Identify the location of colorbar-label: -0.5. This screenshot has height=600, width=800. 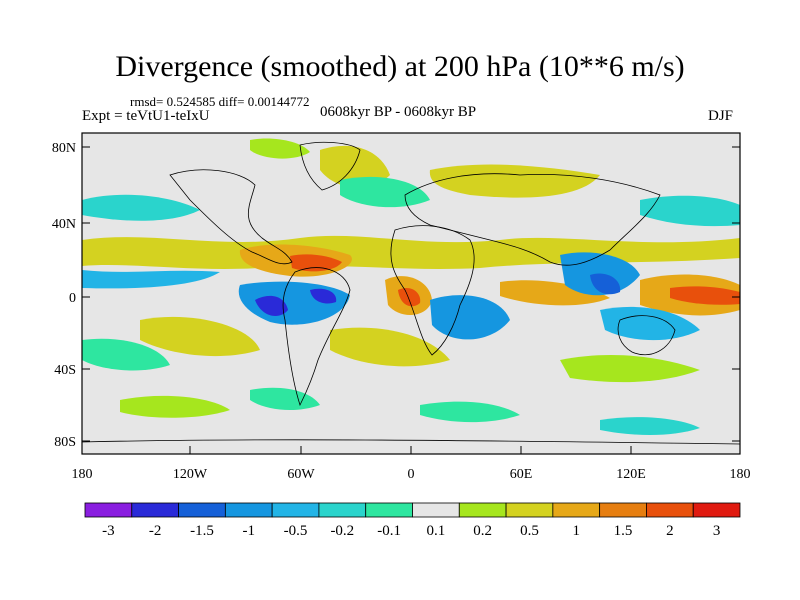
(296, 531).